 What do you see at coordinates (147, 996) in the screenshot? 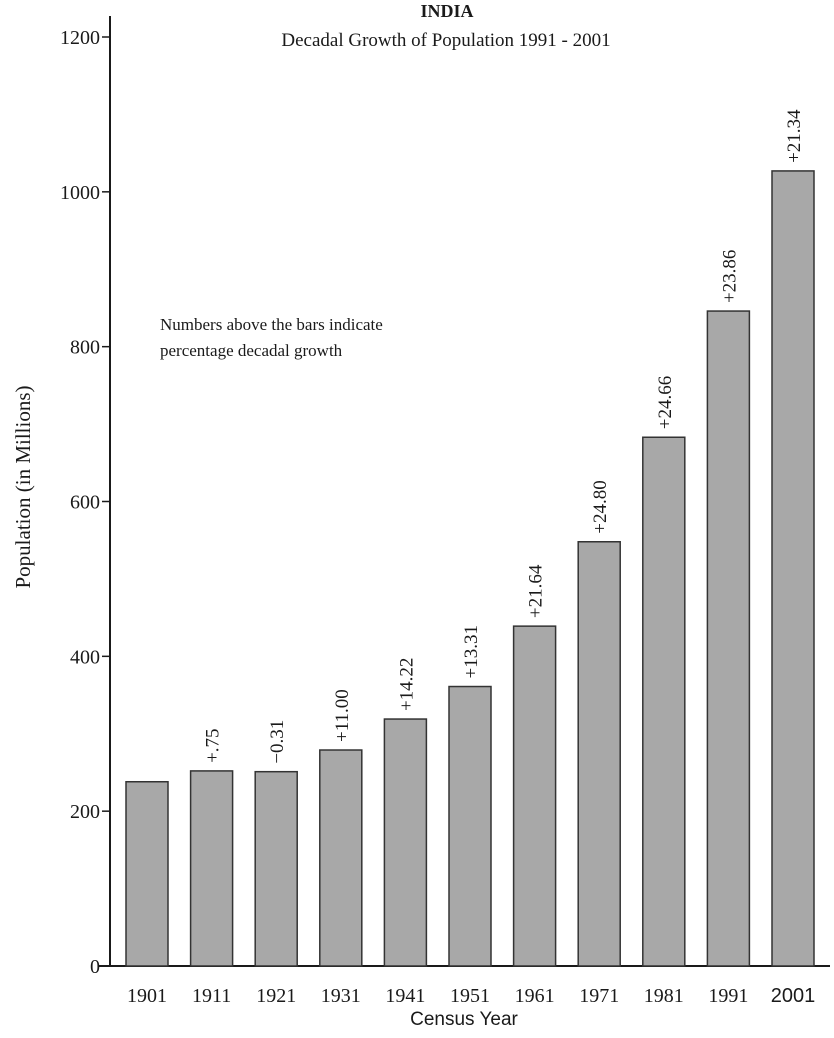
I see `x-tick-label: 1901` at bounding box center [147, 996].